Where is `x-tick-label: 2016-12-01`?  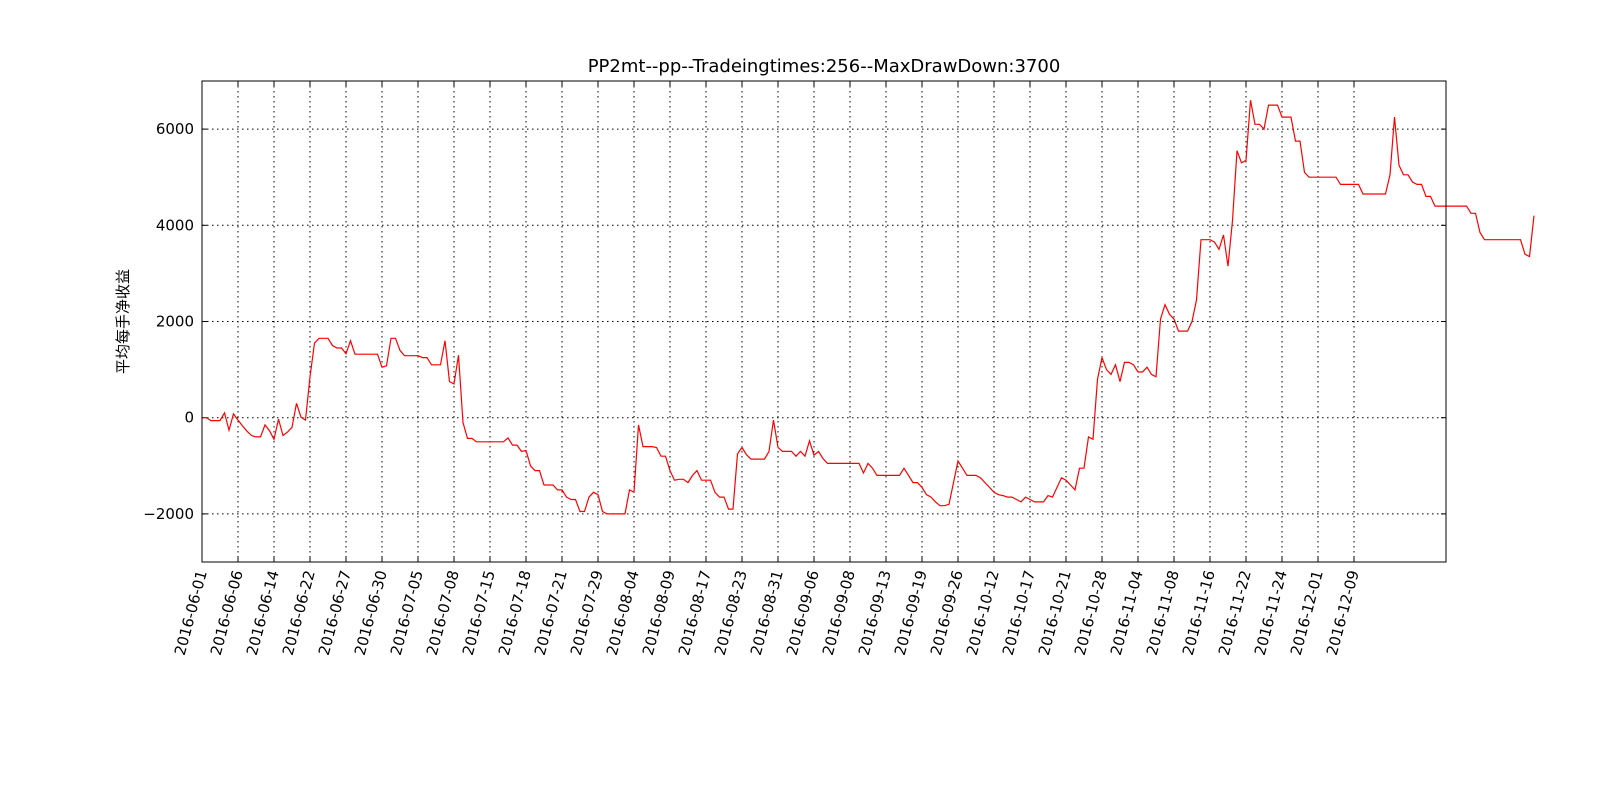 x-tick-label: 2016-12-01 is located at coordinates (1307, 612).